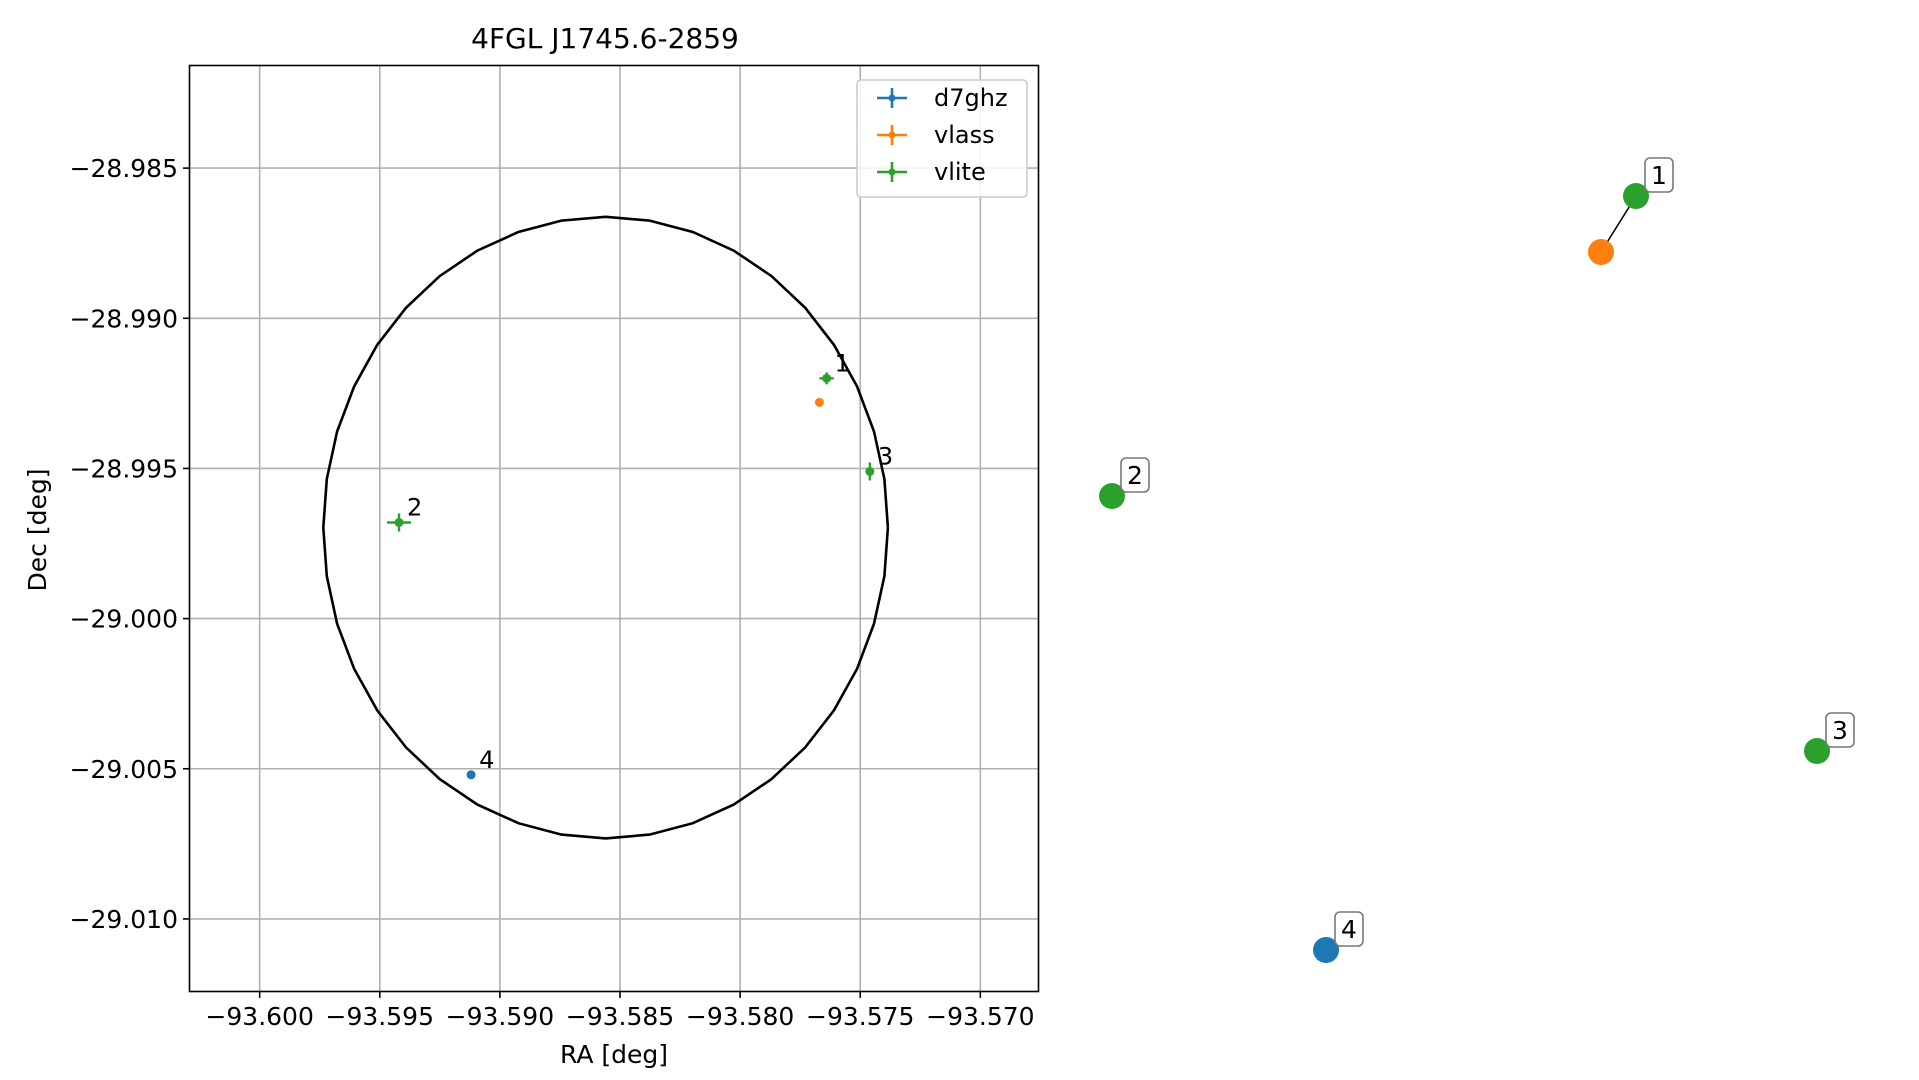 The image size is (1919, 1080). I want to click on node-label: 1, so click(1659, 175).